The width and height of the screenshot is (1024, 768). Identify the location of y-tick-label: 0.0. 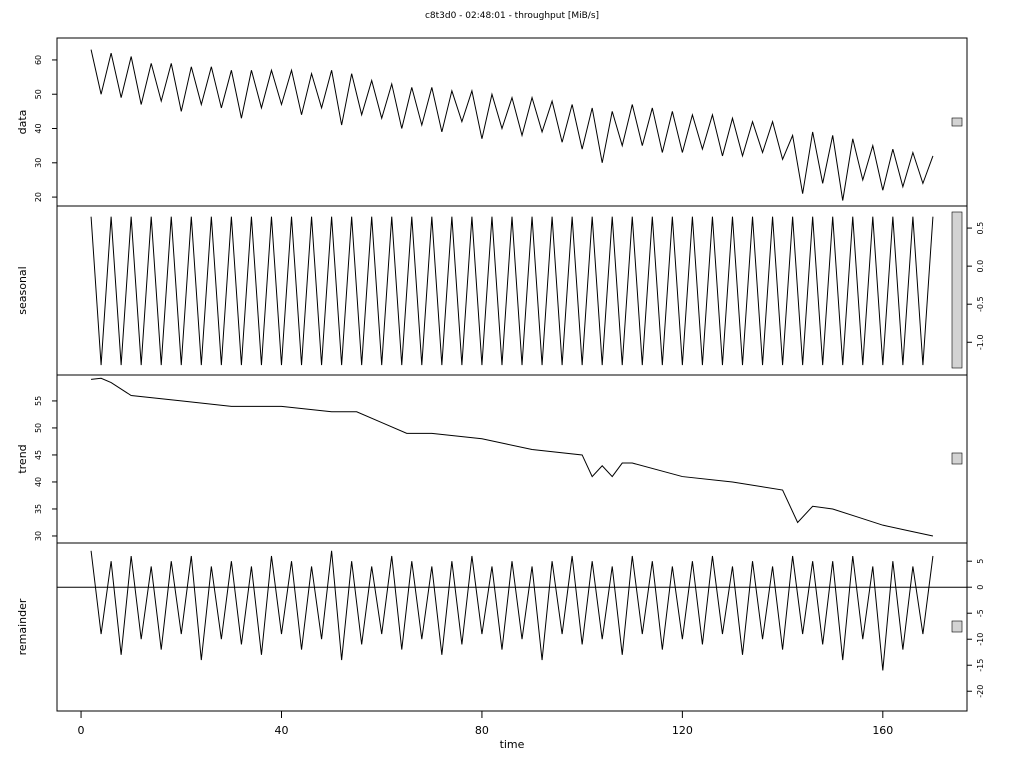
(980, 266).